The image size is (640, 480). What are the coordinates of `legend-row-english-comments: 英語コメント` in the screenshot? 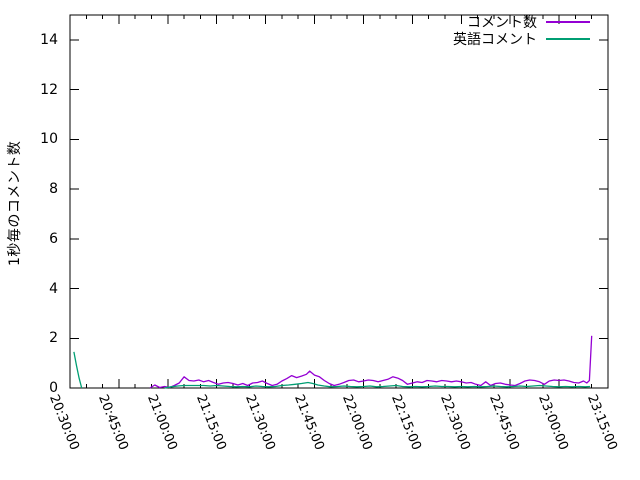 It's located at (521, 39).